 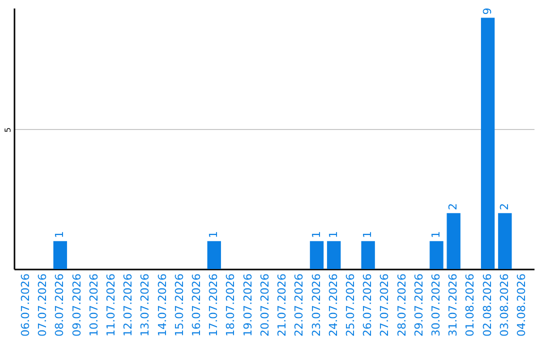 I want to click on x-tick-label: 14.07.2026, so click(x=162, y=305).